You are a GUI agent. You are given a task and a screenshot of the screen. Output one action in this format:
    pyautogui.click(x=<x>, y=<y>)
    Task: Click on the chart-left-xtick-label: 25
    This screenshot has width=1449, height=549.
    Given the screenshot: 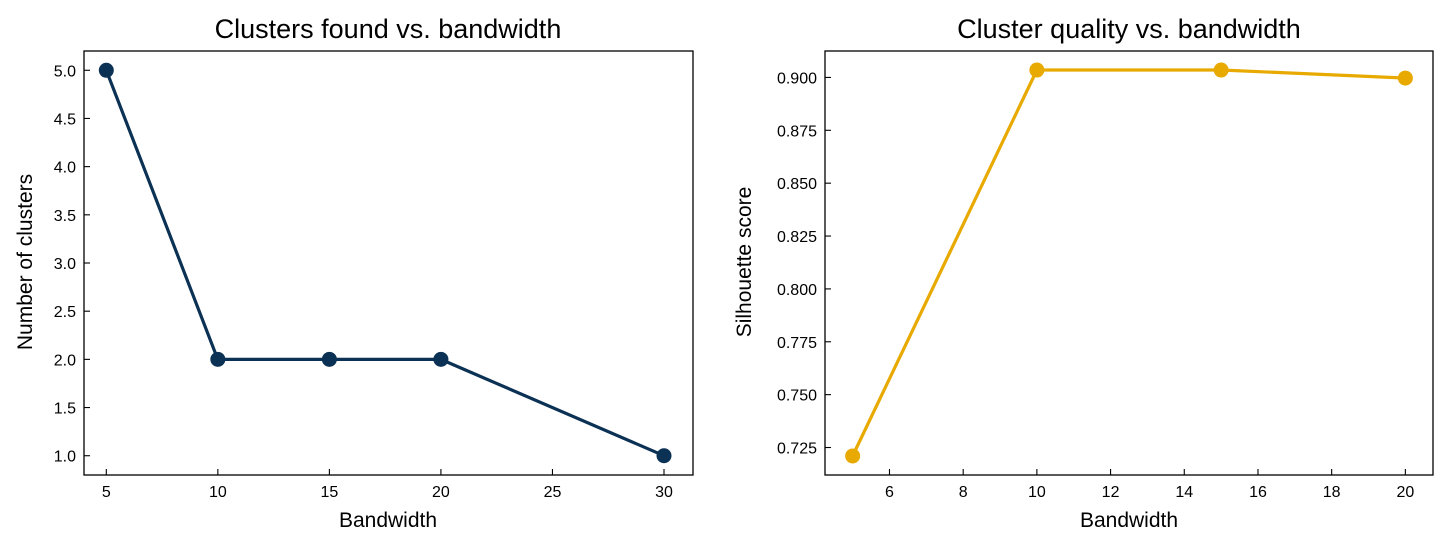 What is the action you would take?
    pyautogui.click(x=553, y=492)
    